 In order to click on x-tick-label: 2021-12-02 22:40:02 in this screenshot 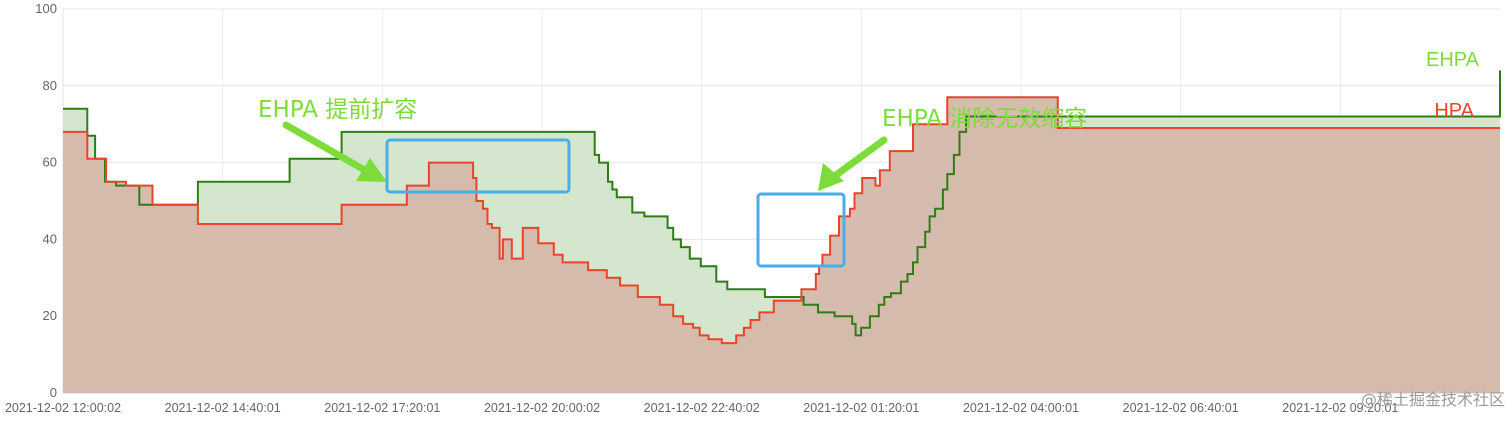, I will do `click(702, 408)`.